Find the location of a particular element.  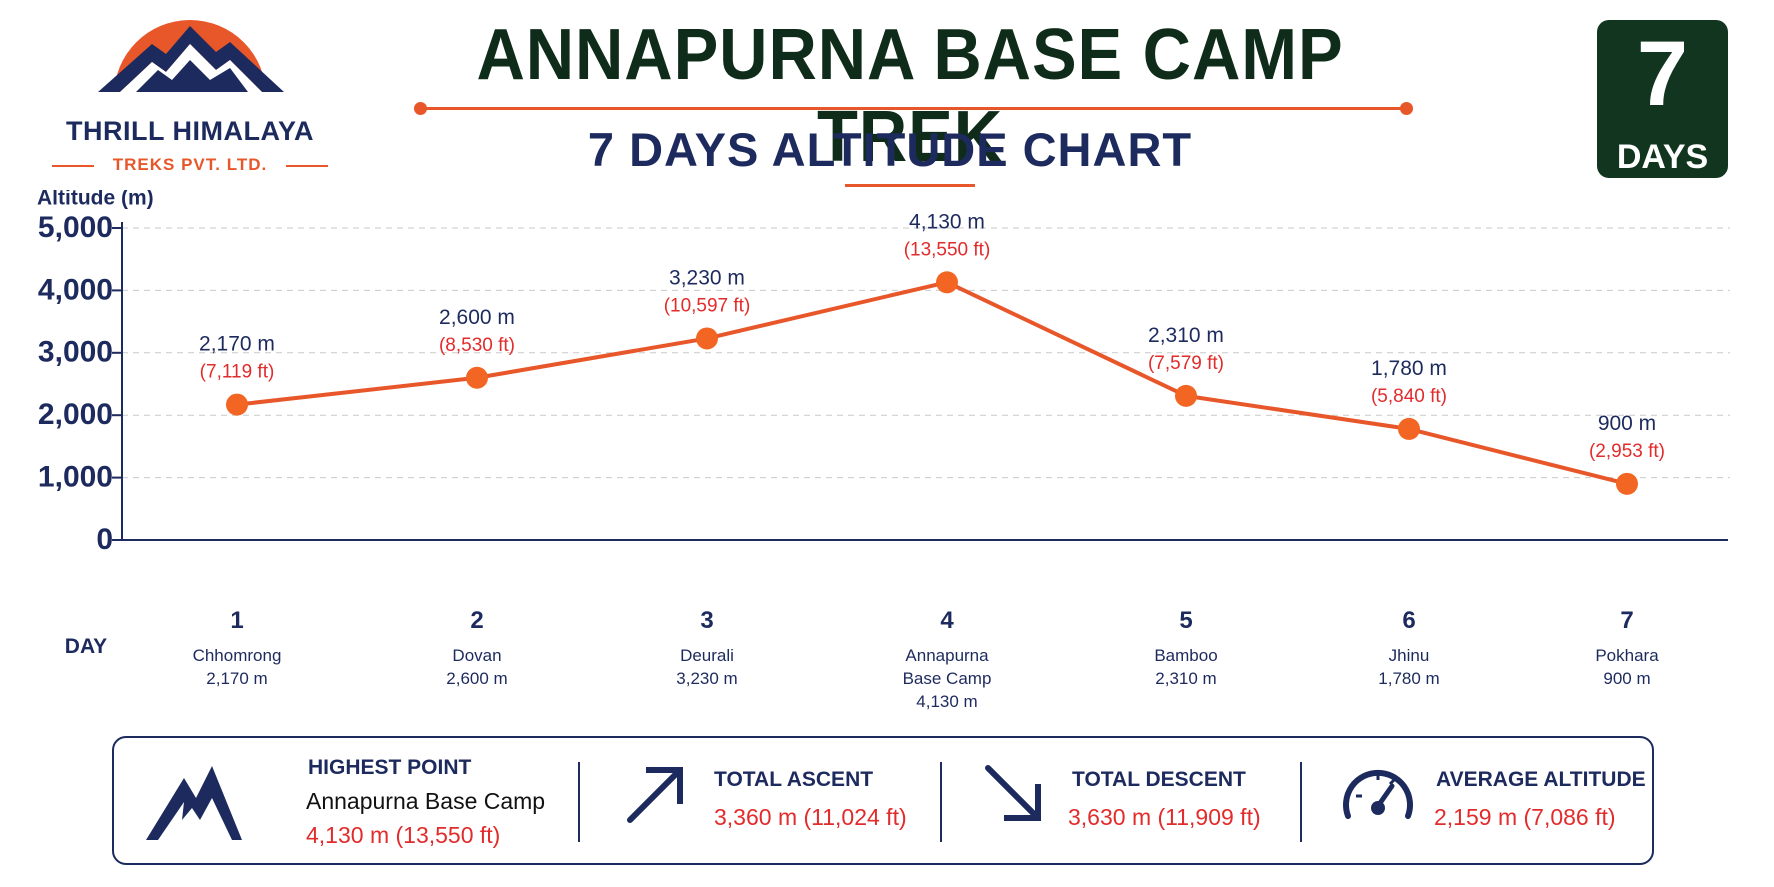

data-label-m: 1,780 m is located at coordinates (1409, 368).